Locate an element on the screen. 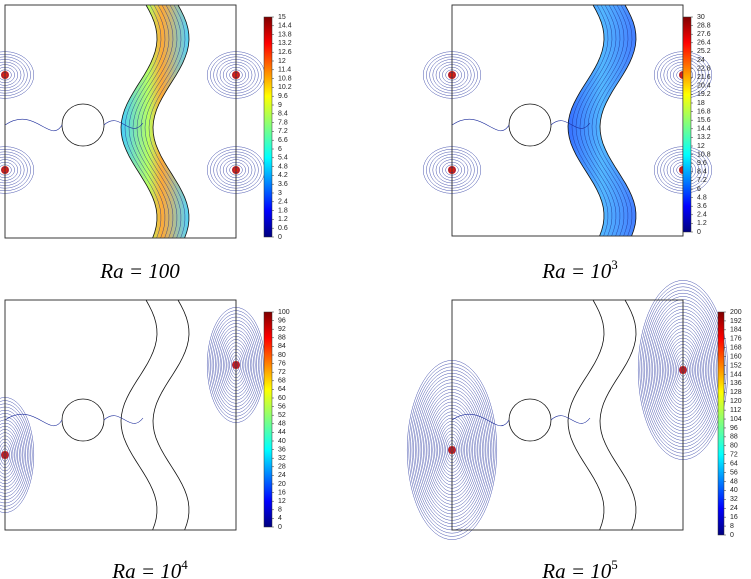  colorbar-label: 48 is located at coordinates (282, 424).